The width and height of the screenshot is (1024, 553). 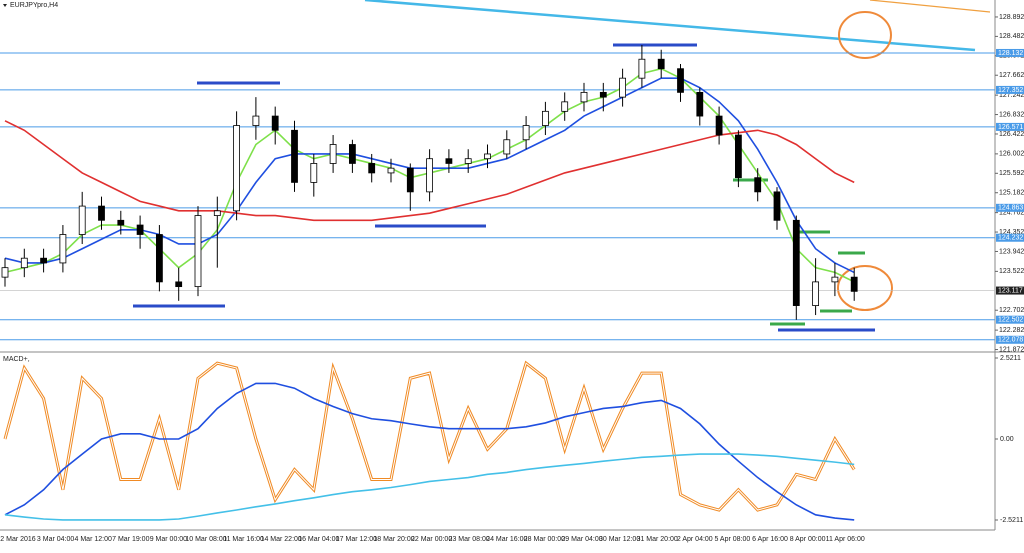 What do you see at coordinates (1011, 154) in the screenshot?
I see `y-tick-label: 126.002` at bounding box center [1011, 154].